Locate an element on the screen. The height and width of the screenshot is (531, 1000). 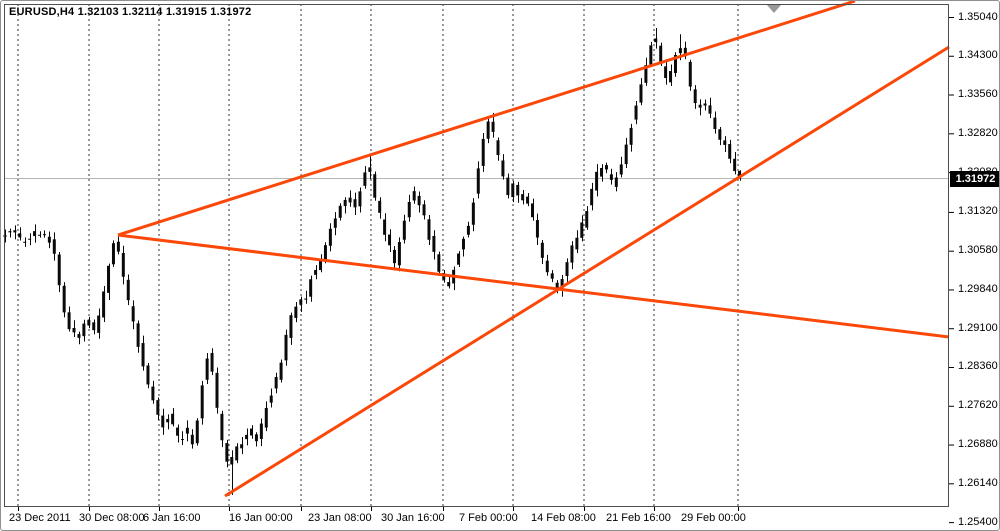
price-axis-label: 1.33560 is located at coordinates (978, 94).